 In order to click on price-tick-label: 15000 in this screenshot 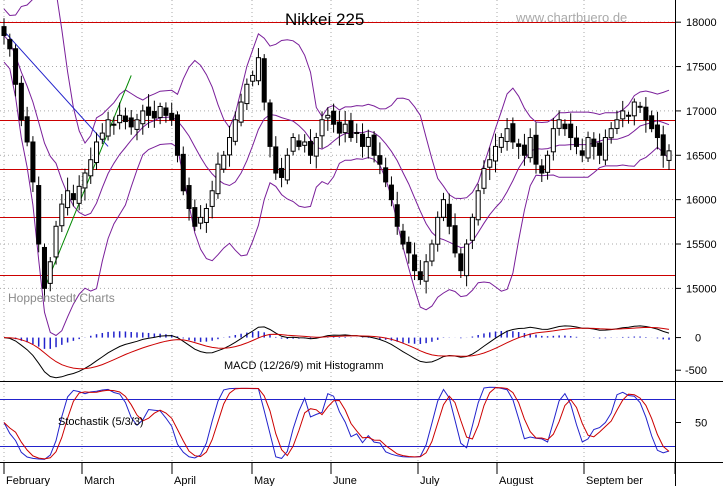, I will do `click(701, 289)`.